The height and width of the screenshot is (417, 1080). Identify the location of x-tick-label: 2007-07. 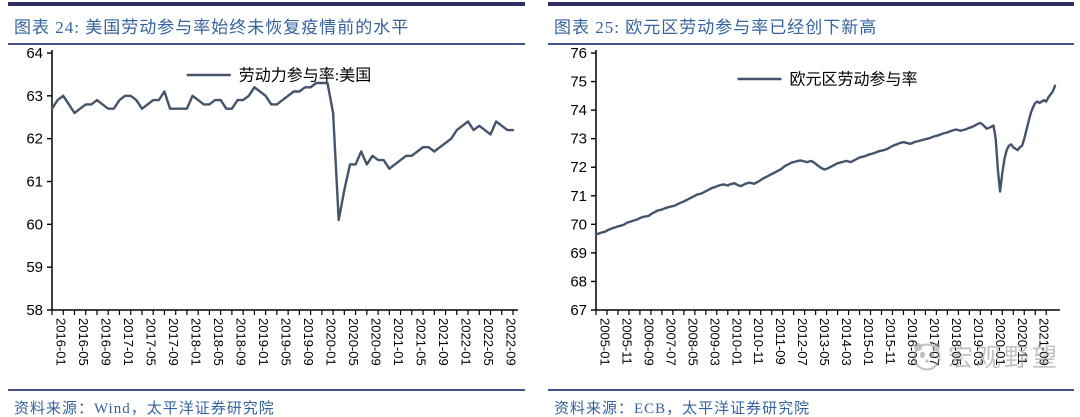
(670, 342).